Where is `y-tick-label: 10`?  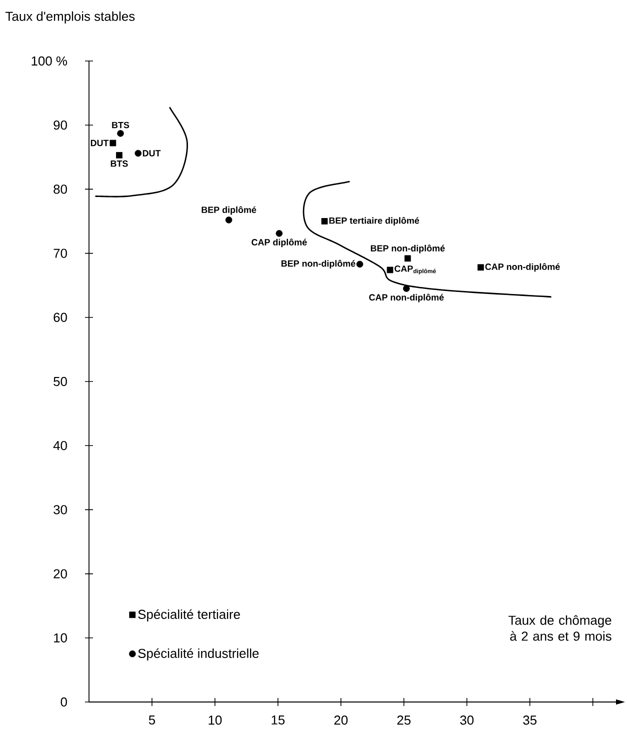 y-tick-label: 10 is located at coordinates (60, 637).